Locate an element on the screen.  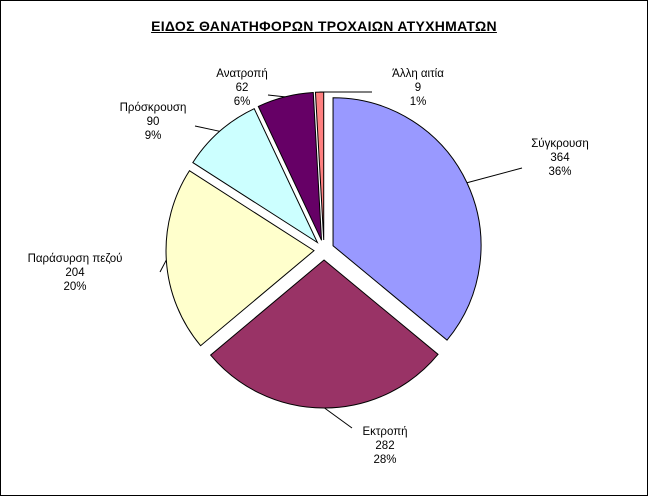
data-label-3-value: 204 is located at coordinates (75, 273).